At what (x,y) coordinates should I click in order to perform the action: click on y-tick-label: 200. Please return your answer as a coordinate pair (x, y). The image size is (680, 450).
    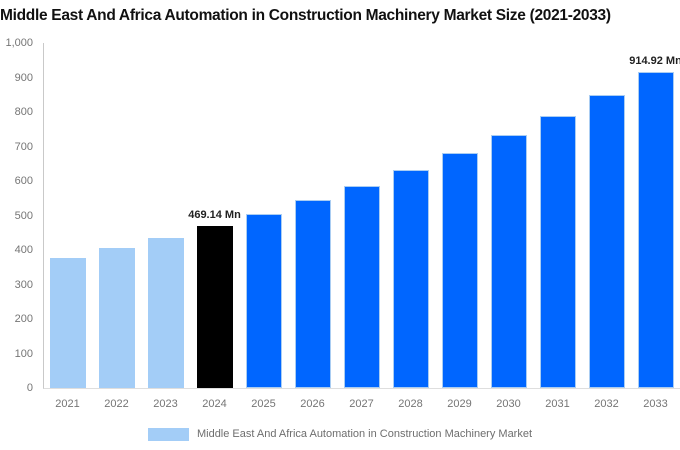
    Looking at the image, I should click on (23, 319).